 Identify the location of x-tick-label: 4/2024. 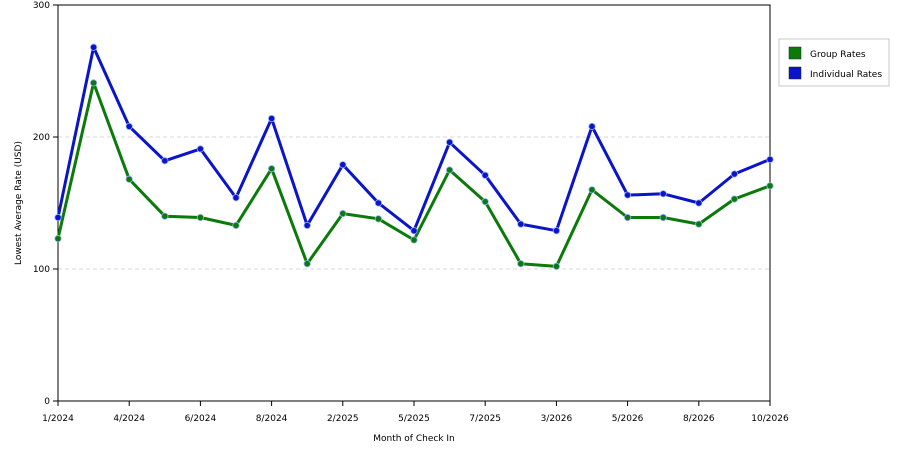
(129, 419).